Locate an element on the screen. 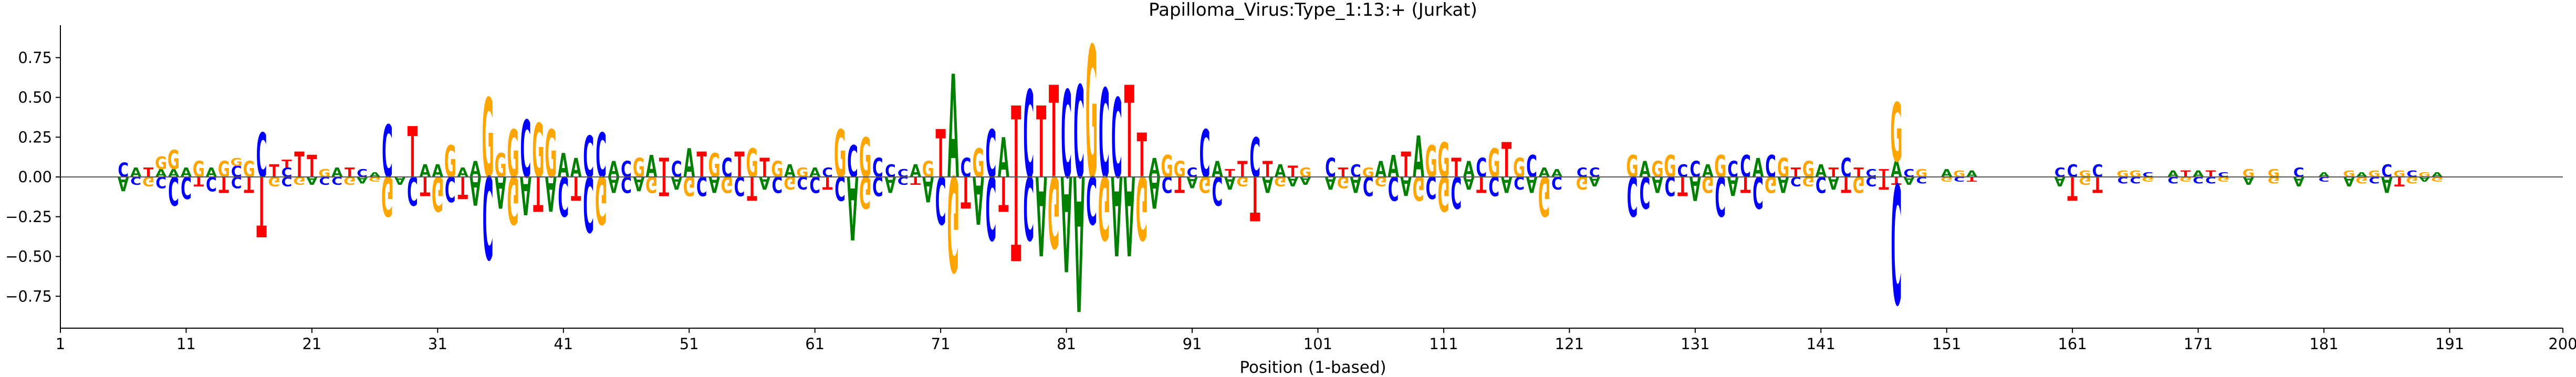  logo-glyph-T-12: T is located at coordinates (199, 180).